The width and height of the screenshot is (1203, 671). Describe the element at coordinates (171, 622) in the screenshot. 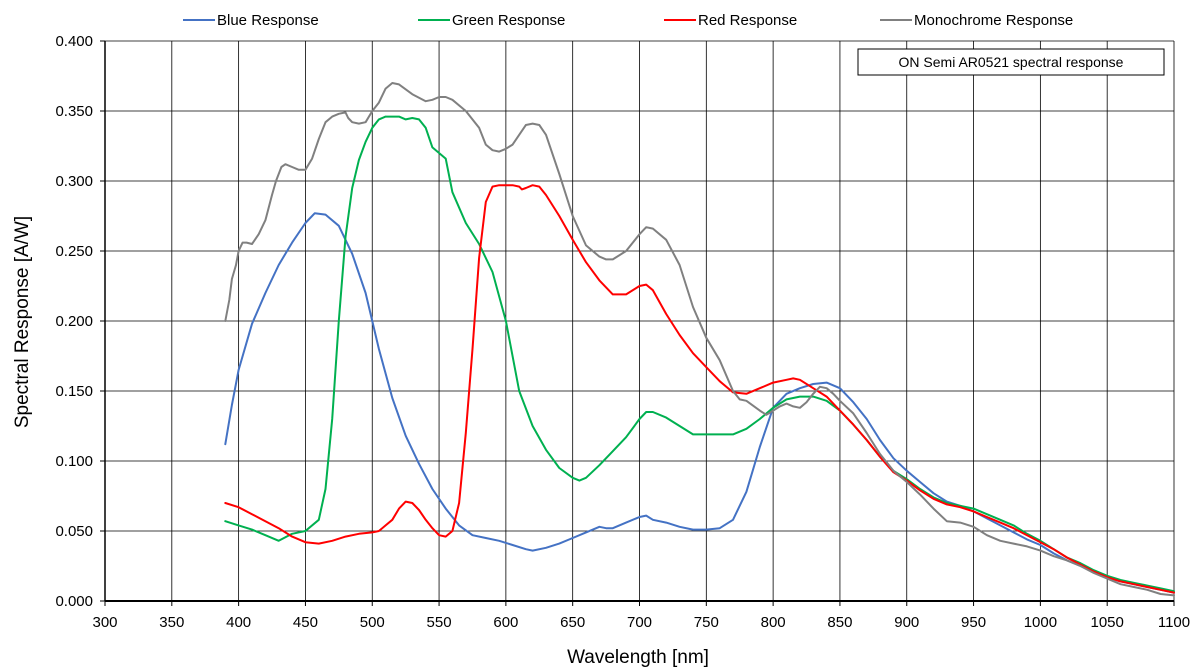

I see `x-tick-label: 350` at that location.